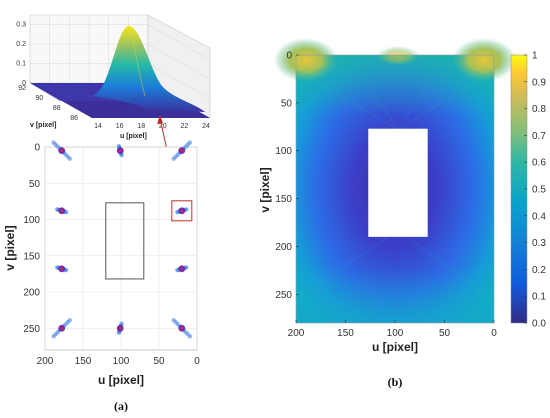  What do you see at coordinates (539, 109) in the screenshot?
I see `colorbar-tick: 0.8` at bounding box center [539, 109].